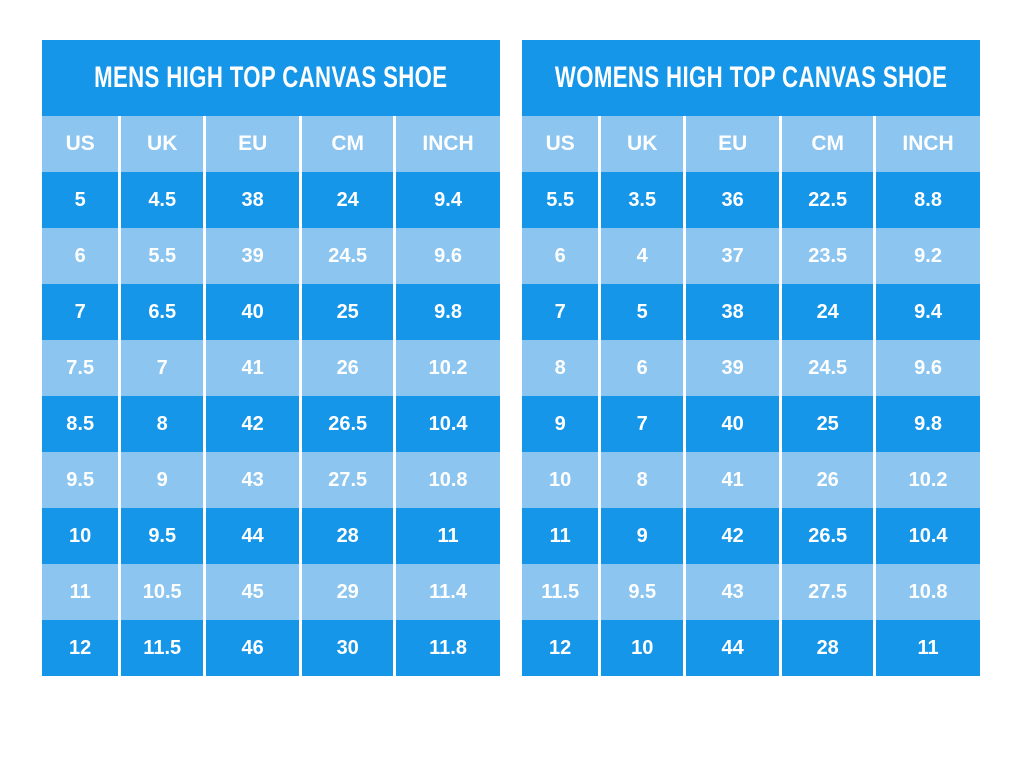  I want to click on size-cell: 4.5, so click(161, 200).